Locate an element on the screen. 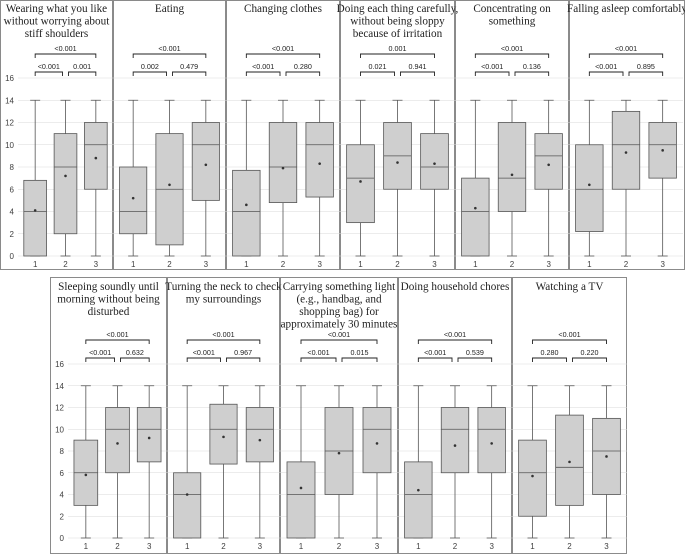 This screenshot has height=554, width=685. panel-11: Watching a TV 1 2 3 <0.001 0.280 0.220 is located at coordinates (569, 415).